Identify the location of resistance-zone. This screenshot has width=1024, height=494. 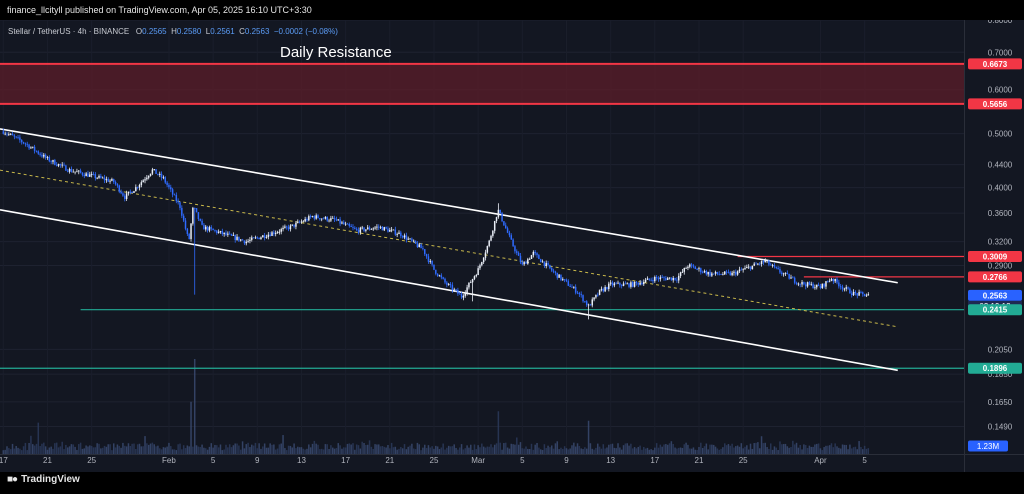
(482, 83).